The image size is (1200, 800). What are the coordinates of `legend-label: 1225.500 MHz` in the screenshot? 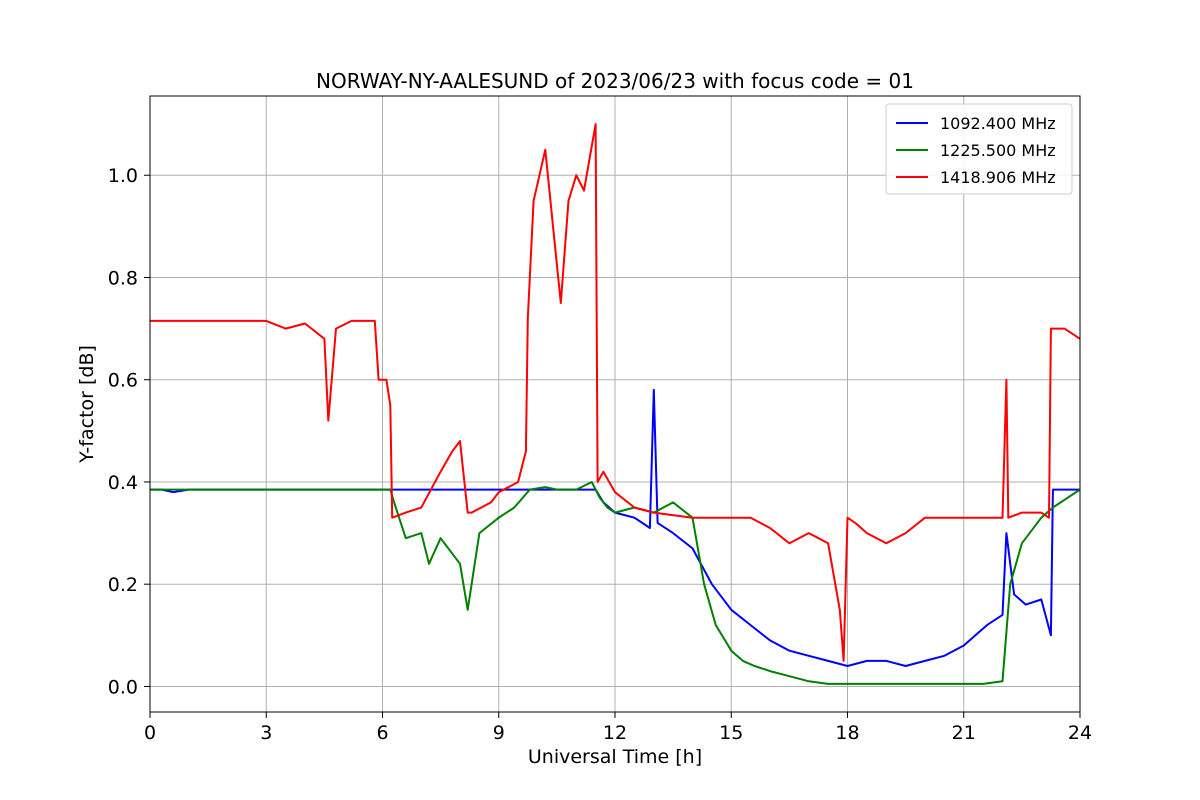 It's located at (998, 150).